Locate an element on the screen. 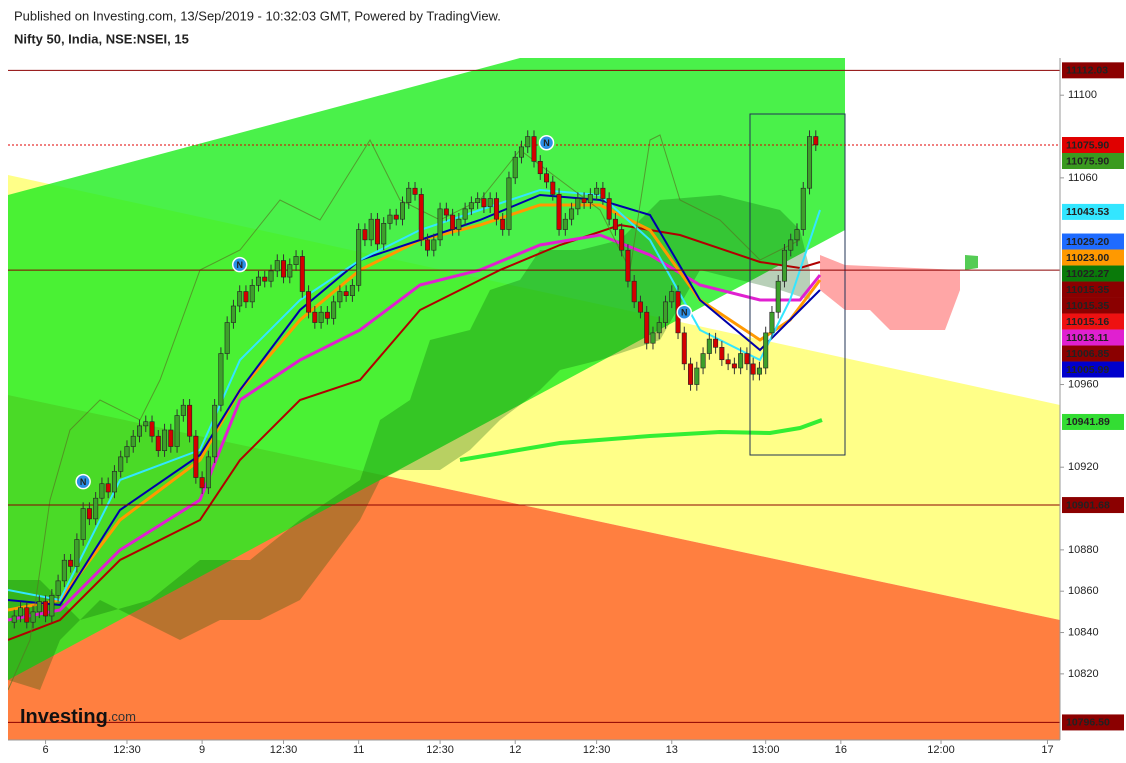 The height and width of the screenshot is (763, 1126). price-label: 10941.89 is located at coordinates (1088, 422).